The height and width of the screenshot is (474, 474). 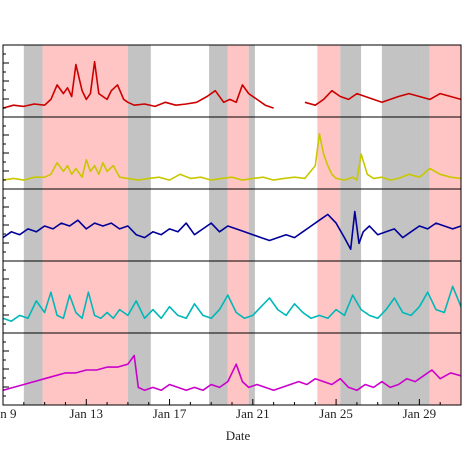 What do you see at coordinates (336, 413) in the screenshot?
I see `x-tick-label: Jan 25` at bounding box center [336, 413].